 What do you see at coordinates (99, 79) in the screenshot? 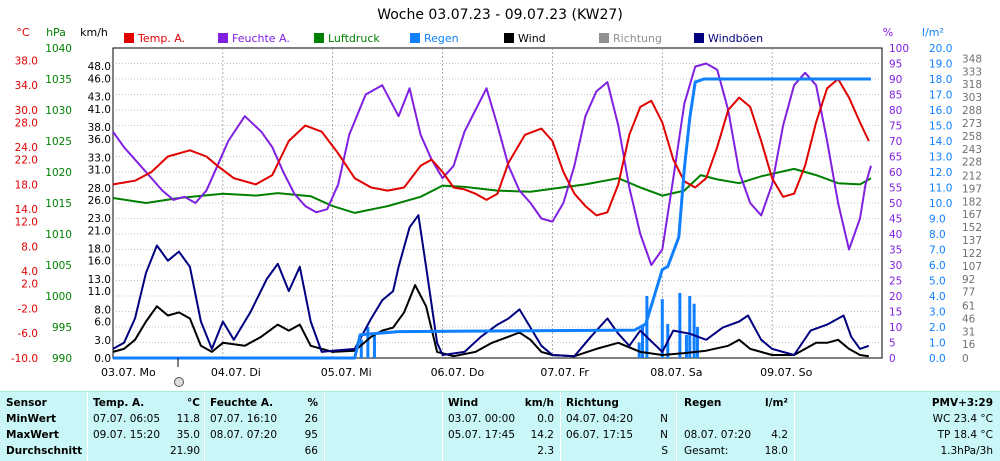
I see `wind-tick-label: 46.0` at bounding box center [99, 79].